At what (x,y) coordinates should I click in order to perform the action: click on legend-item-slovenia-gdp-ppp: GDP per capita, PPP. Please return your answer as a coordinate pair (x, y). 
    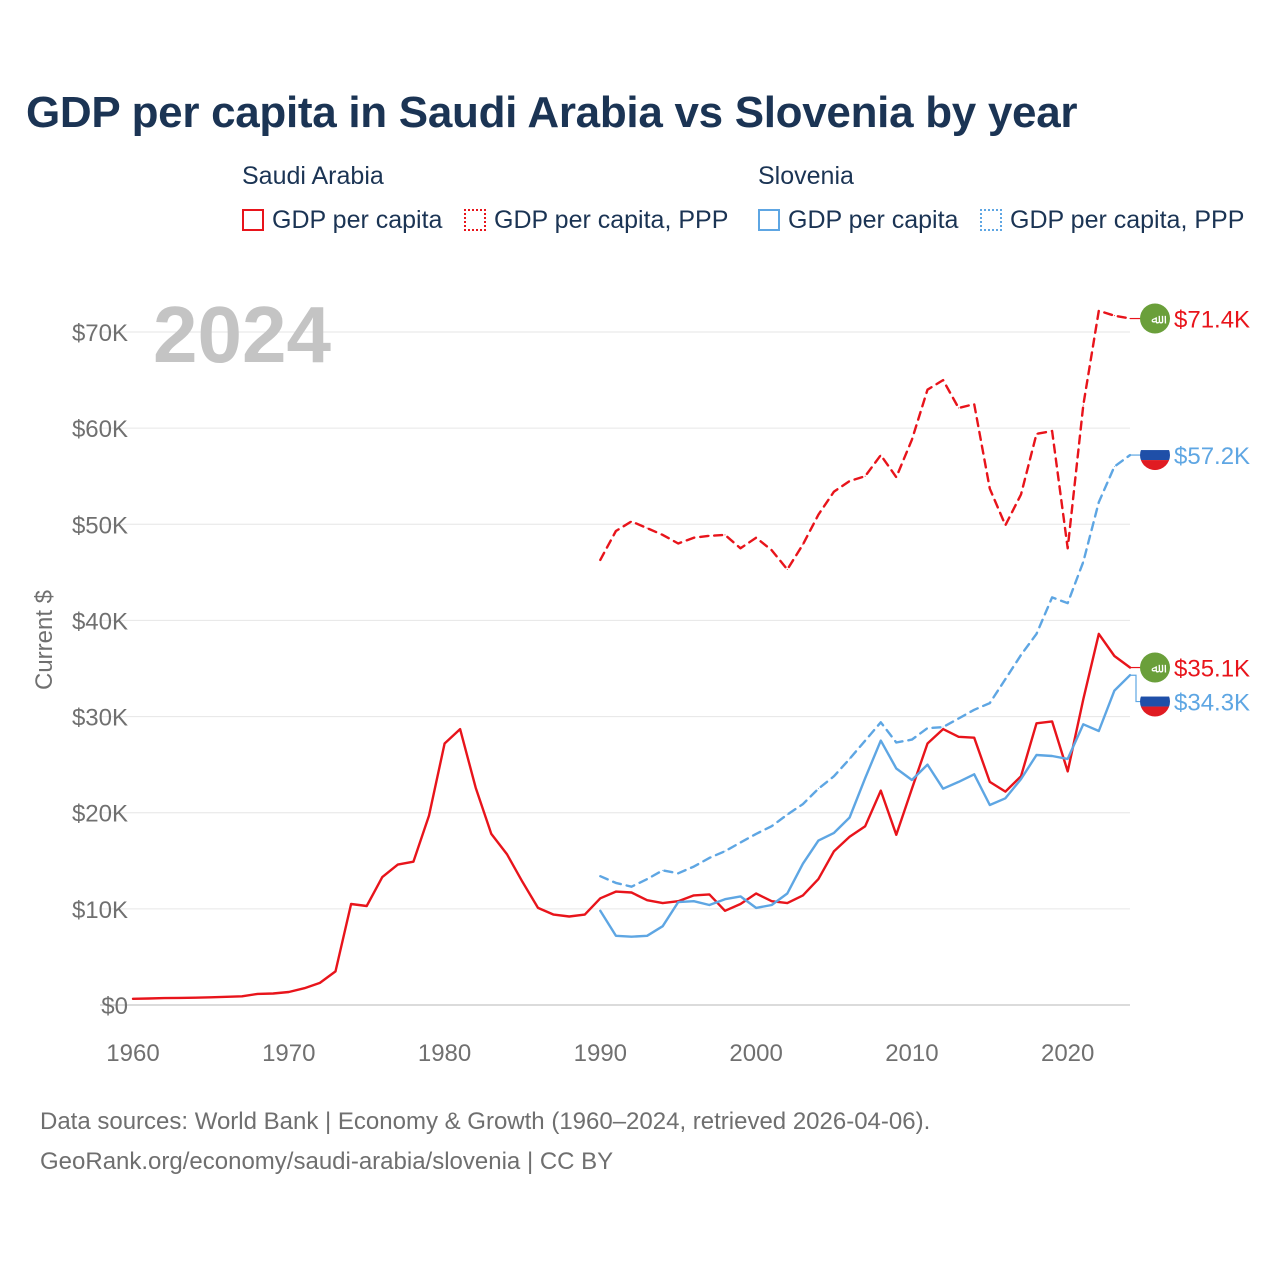
    Looking at the image, I should click on (1112, 220).